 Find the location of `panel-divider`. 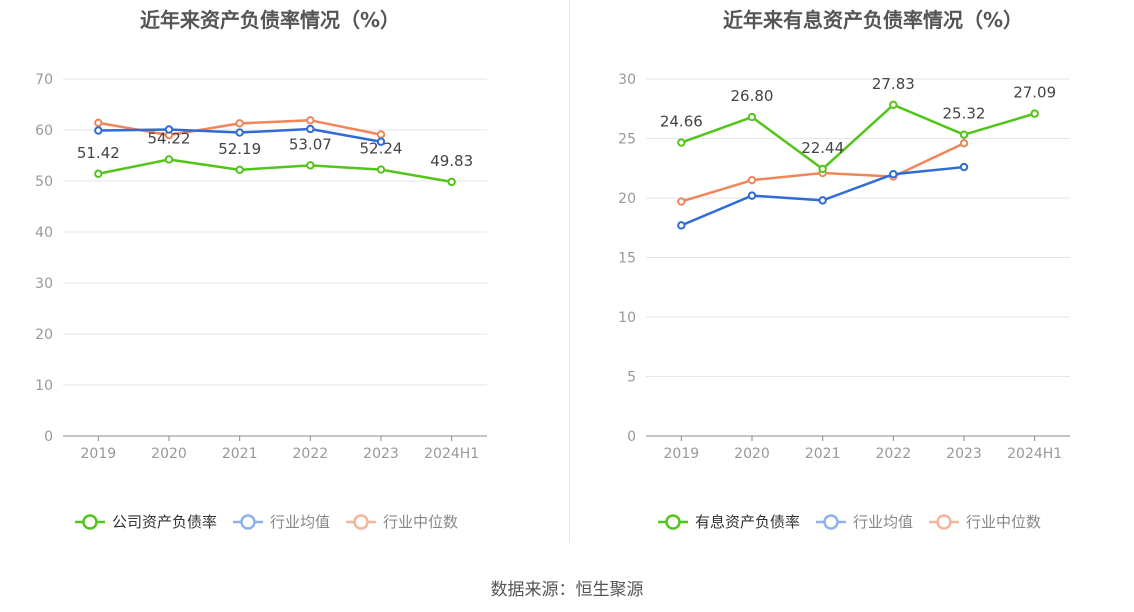

panel-divider is located at coordinates (569, 271).